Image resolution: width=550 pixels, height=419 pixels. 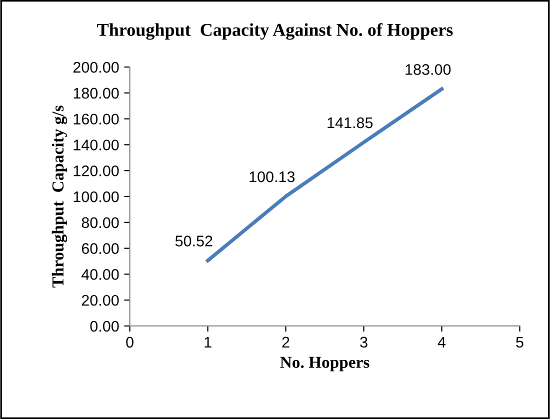 What do you see at coordinates (286, 342) in the screenshot?
I see `x-tick-label: 2` at bounding box center [286, 342].